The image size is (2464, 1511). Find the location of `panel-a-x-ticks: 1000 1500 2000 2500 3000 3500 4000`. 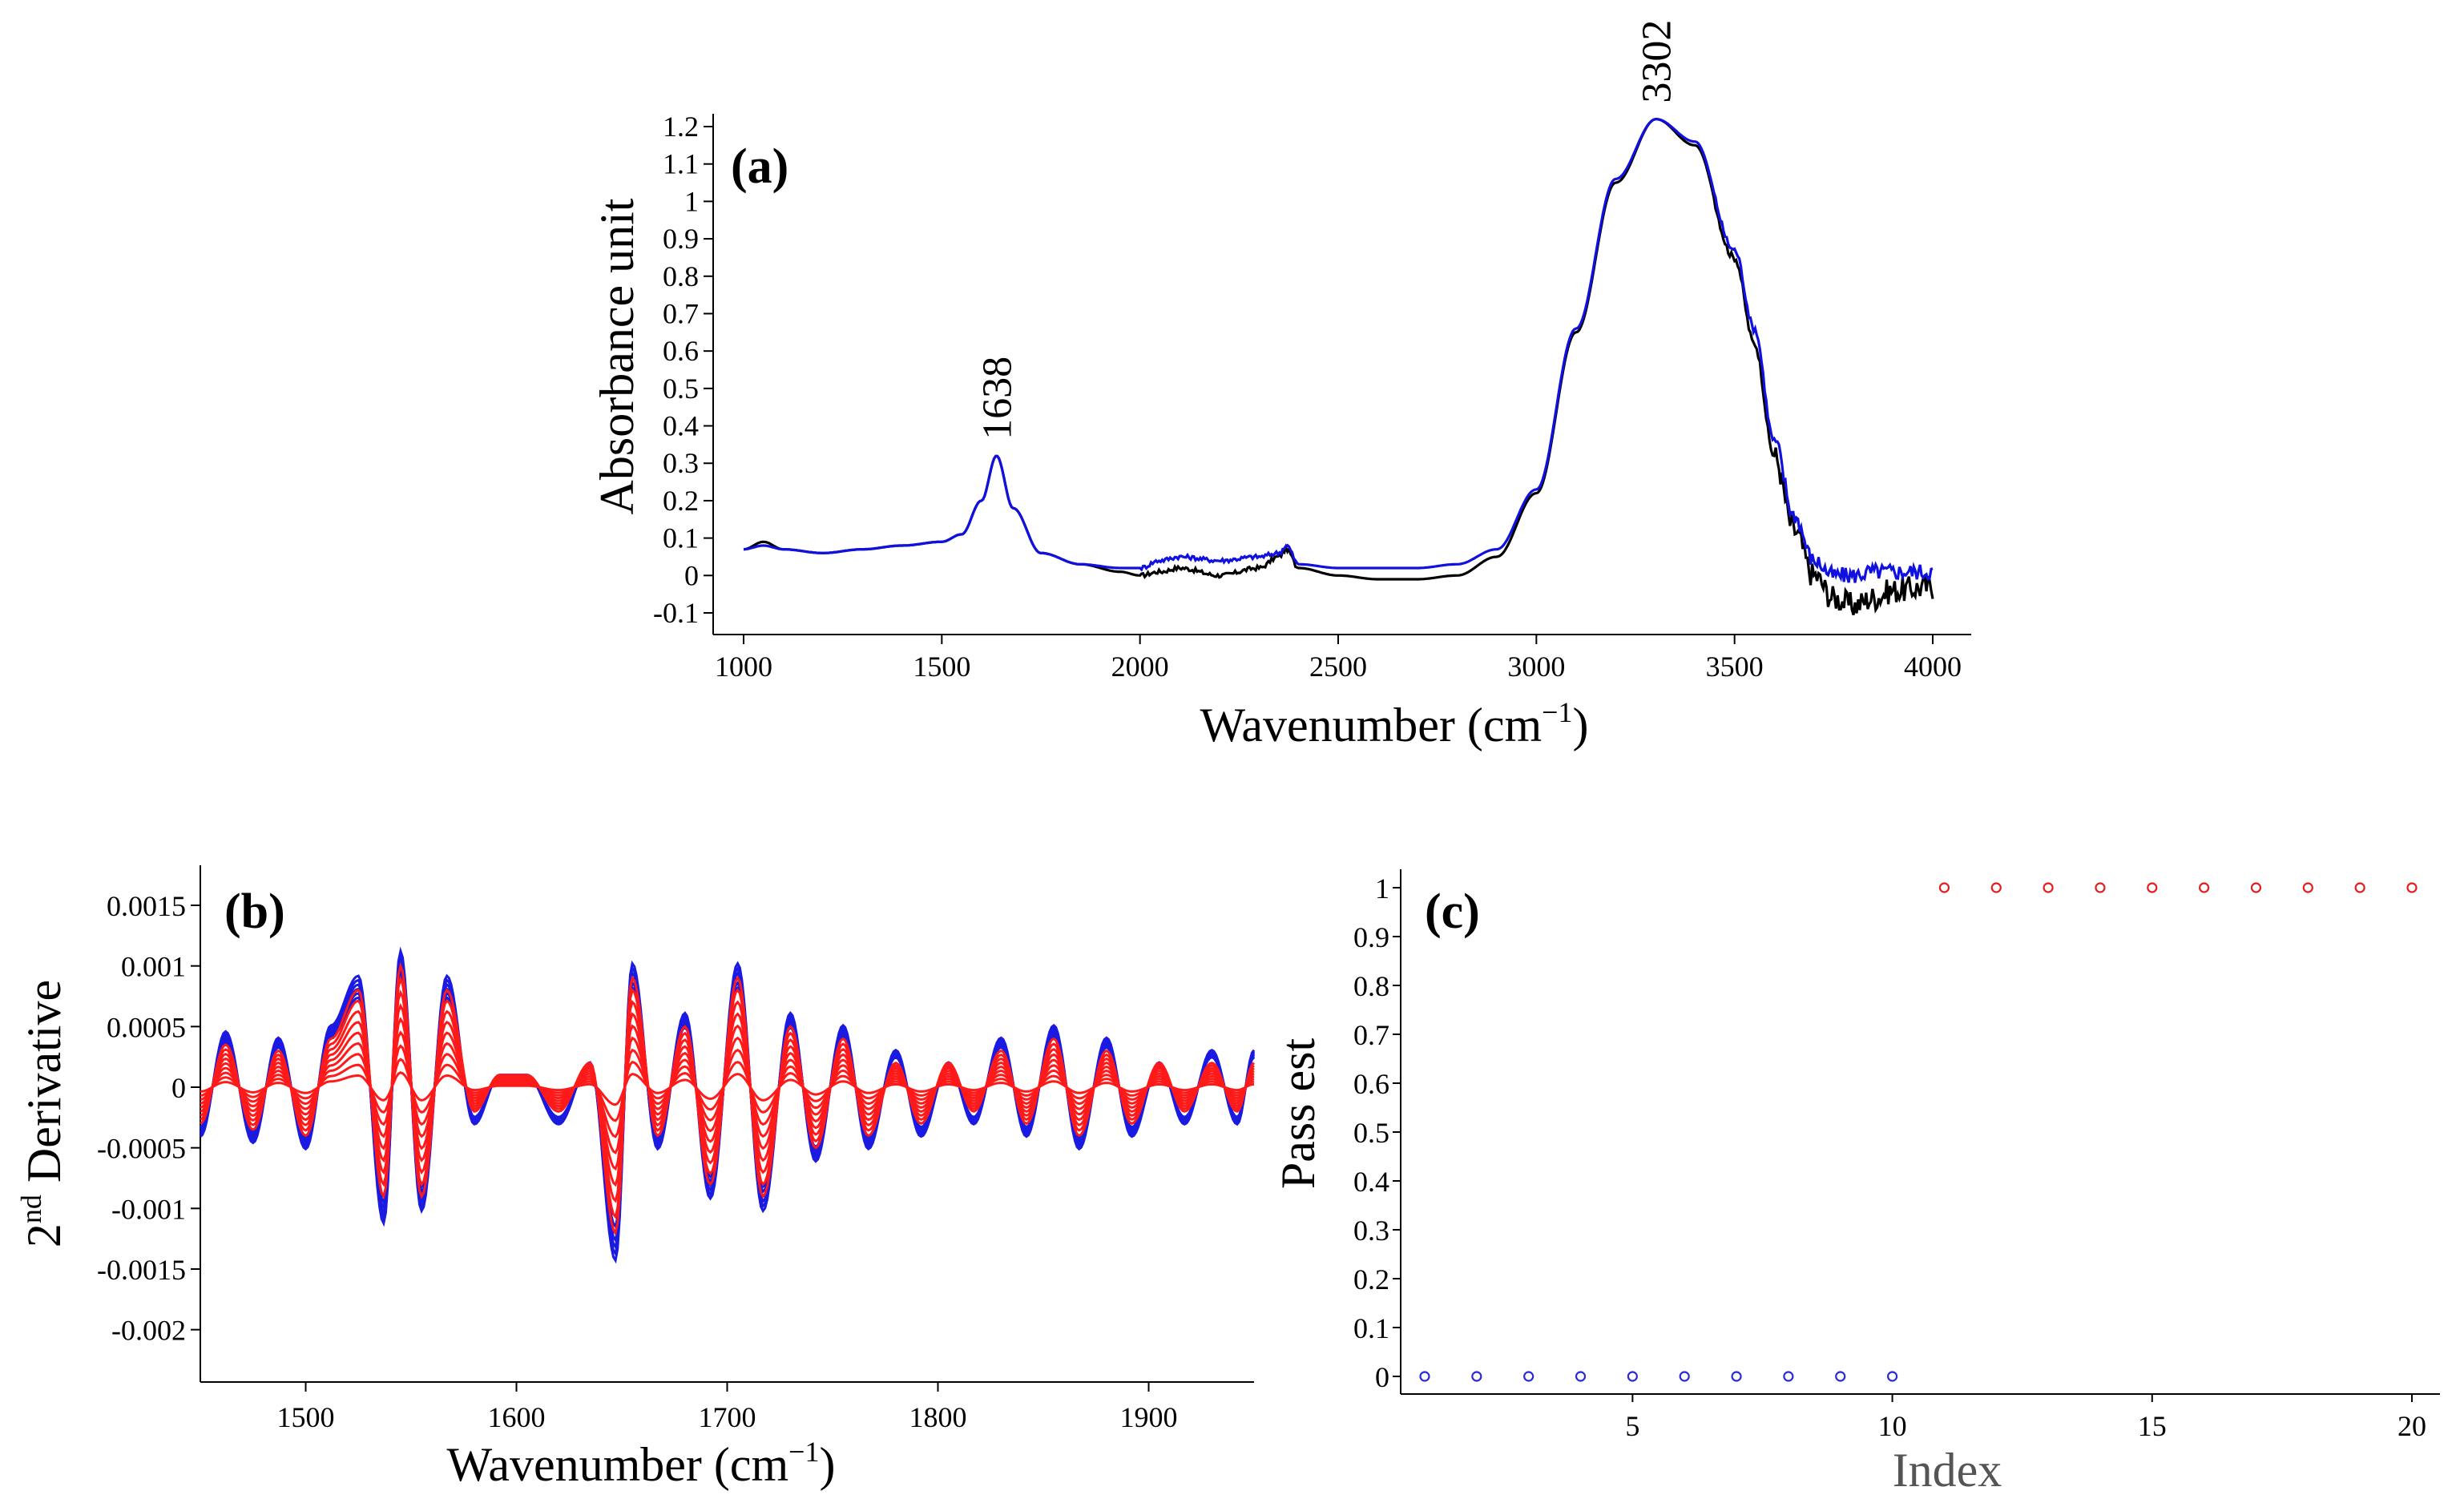

panel-a-x-ticks: 1000 1500 2000 2500 3000 3500 4000 is located at coordinates (1338, 659).